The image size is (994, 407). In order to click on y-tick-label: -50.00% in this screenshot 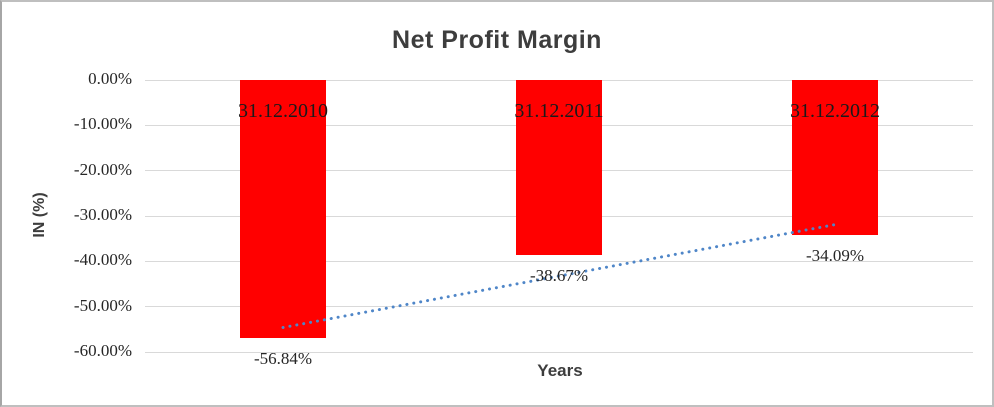, I will do `click(102, 305)`.